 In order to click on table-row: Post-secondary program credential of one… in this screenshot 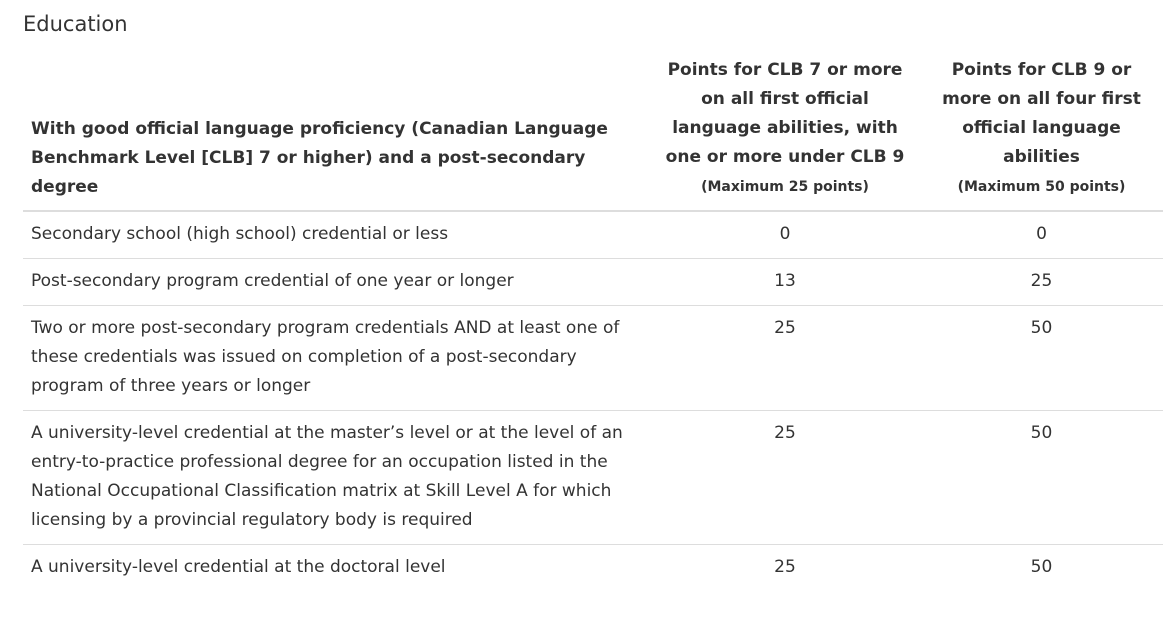, I will do `click(593, 282)`.